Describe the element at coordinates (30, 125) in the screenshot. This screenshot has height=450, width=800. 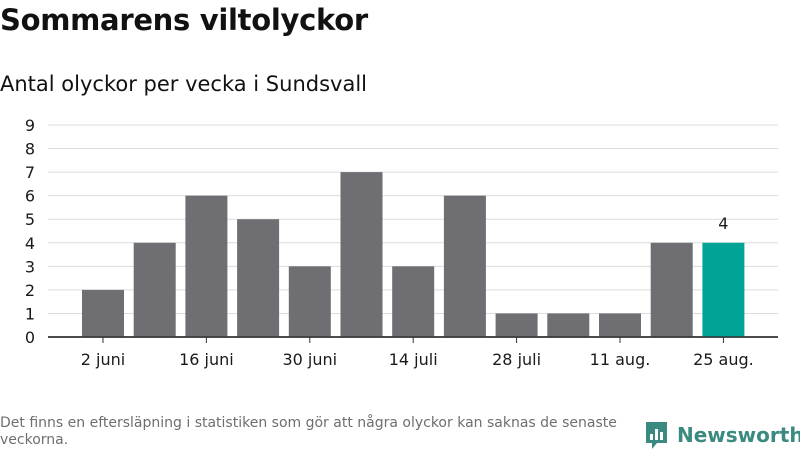
I see `y-tick-label: 9` at that location.